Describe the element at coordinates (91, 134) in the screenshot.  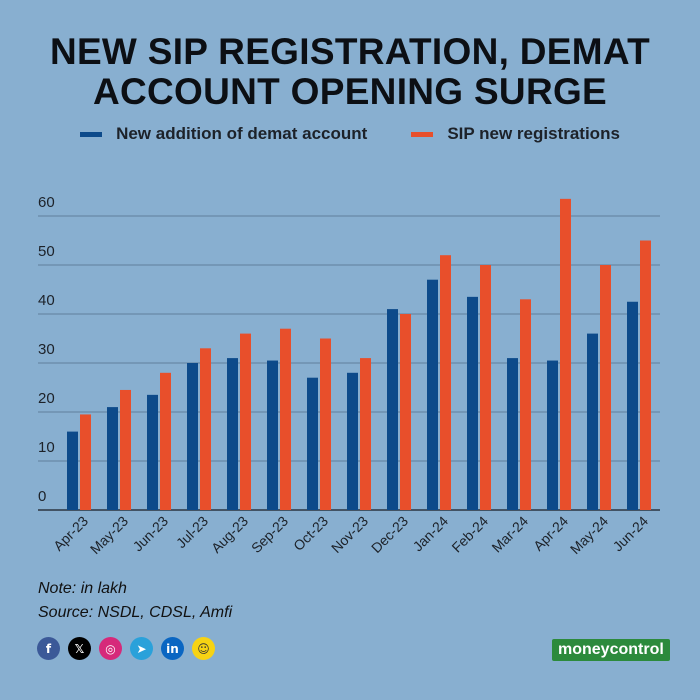
I see `legend-swatch-demat` at that location.